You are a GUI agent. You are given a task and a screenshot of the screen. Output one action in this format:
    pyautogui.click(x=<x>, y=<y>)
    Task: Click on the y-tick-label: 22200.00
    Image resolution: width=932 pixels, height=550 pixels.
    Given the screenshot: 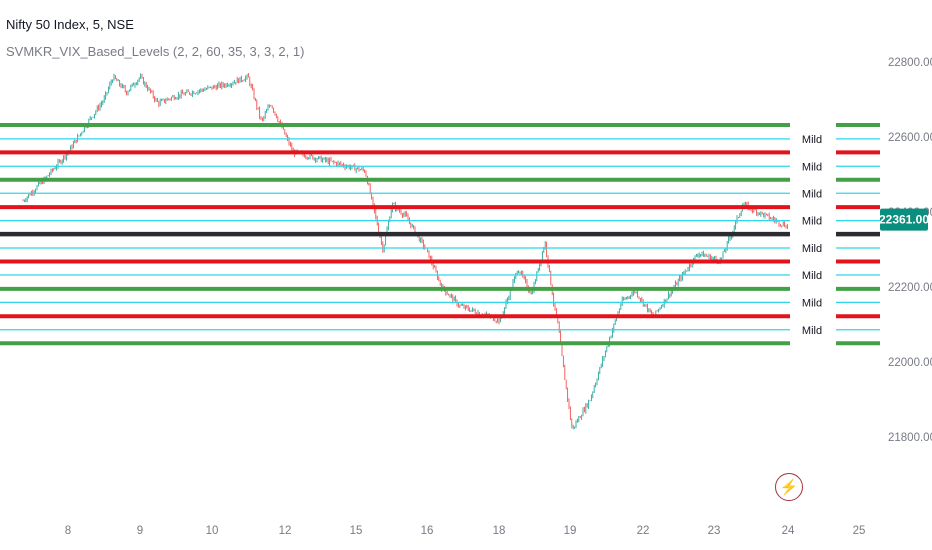 What is the action you would take?
    pyautogui.click(x=910, y=288)
    